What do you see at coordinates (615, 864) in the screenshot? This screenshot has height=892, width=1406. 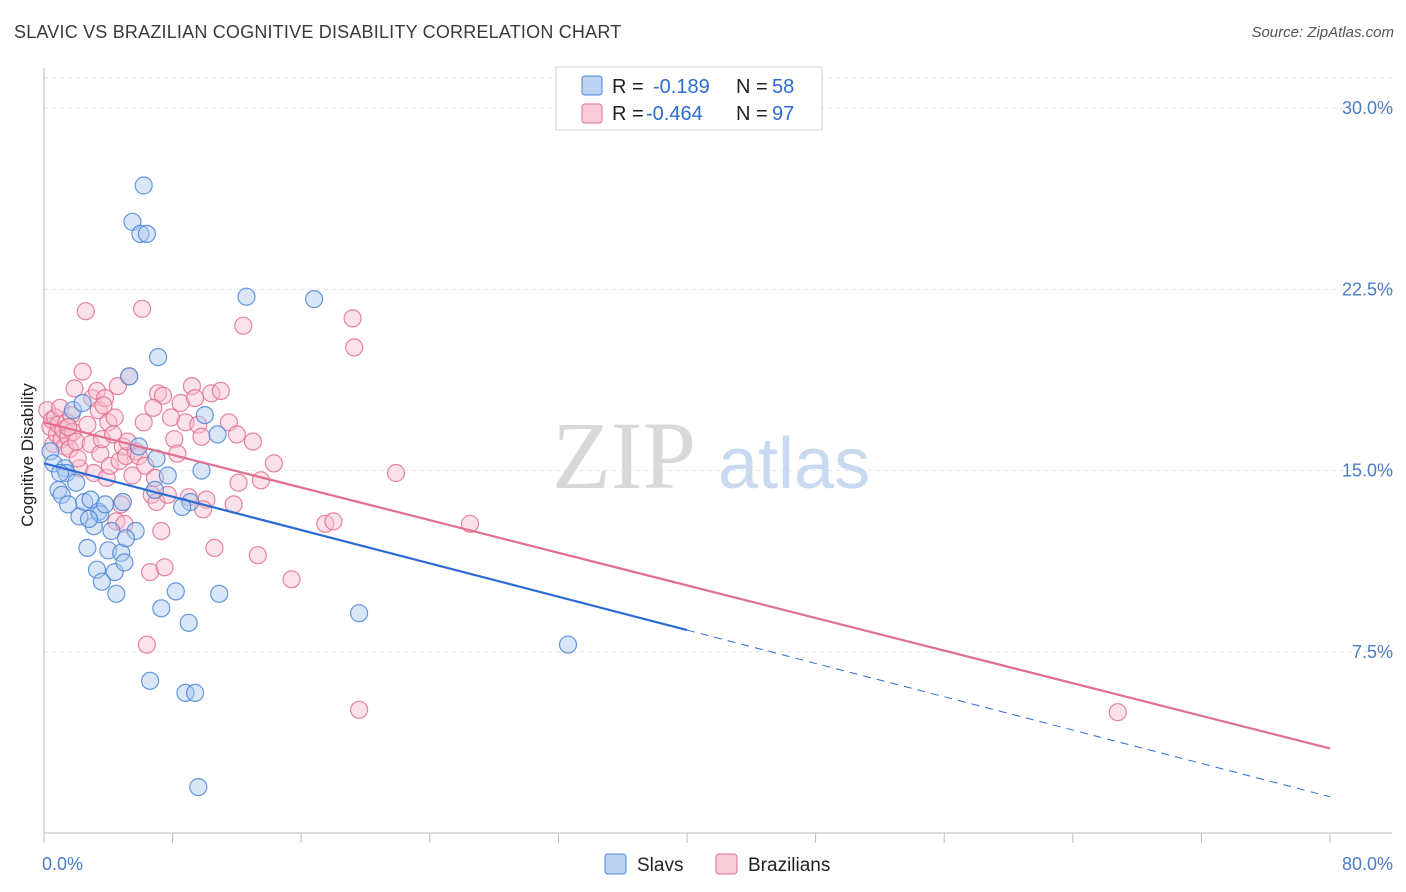 I see `series-legend-swatch-slavs` at bounding box center [615, 864].